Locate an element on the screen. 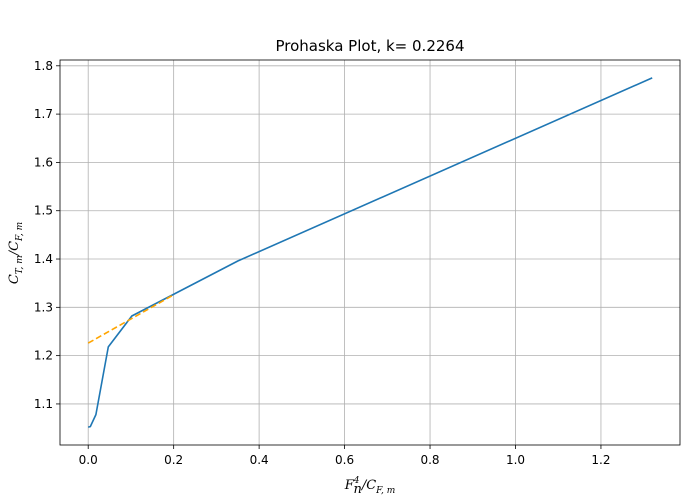  y-tick-label: 1.1 is located at coordinates (43, 404).